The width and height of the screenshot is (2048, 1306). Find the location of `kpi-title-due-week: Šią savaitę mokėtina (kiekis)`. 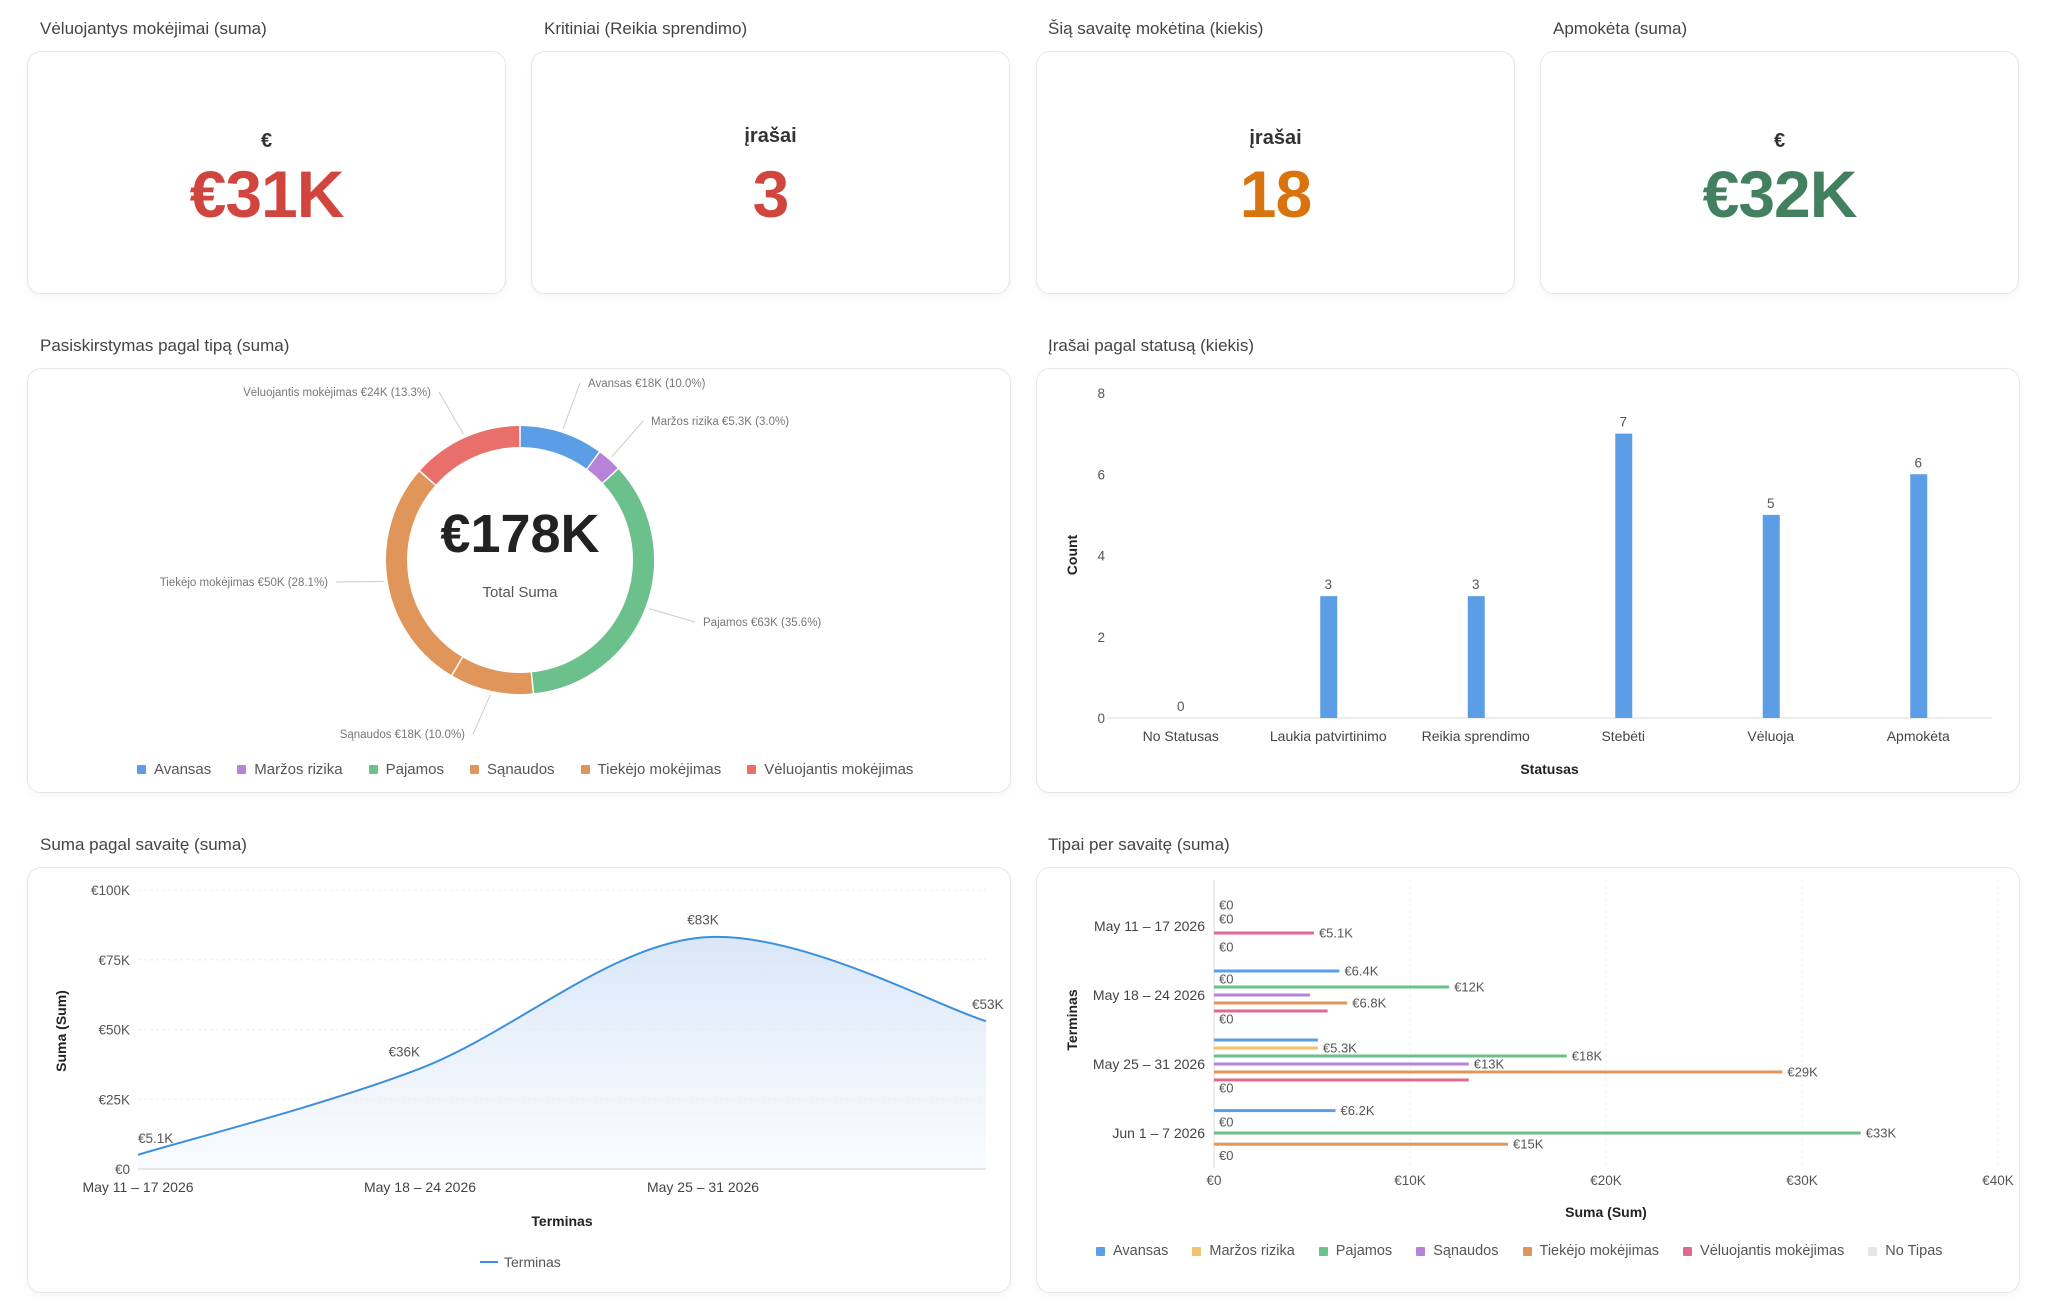

kpi-title-due-week: Šią savaitę mokėtina (kiekis) is located at coordinates (1156, 28).